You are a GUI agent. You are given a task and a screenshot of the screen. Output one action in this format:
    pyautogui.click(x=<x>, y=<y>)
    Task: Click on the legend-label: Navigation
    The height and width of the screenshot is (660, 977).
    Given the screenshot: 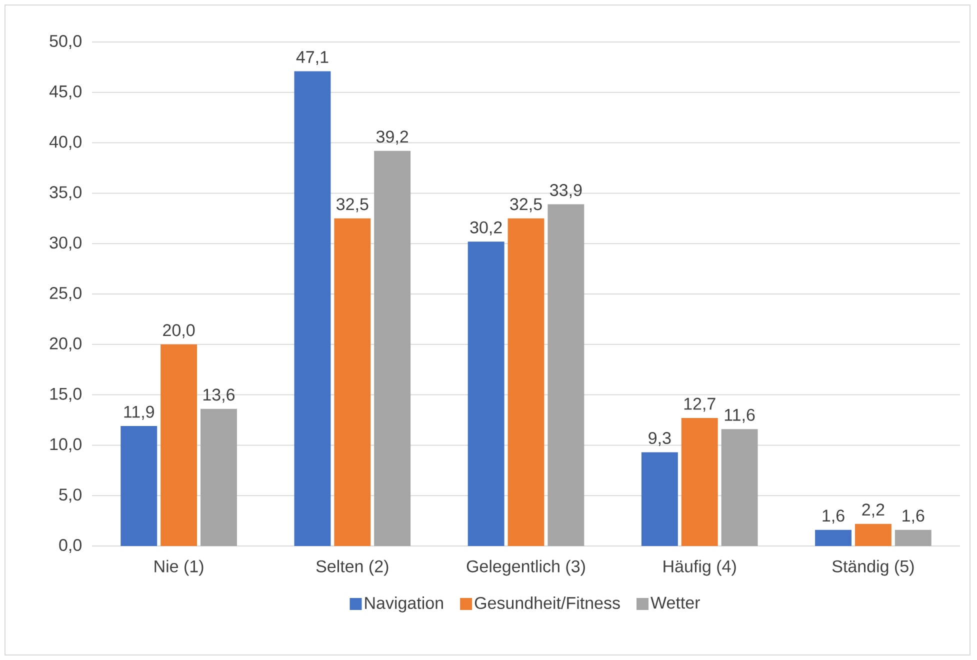 What is the action you would take?
    pyautogui.click(x=404, y=604)
    